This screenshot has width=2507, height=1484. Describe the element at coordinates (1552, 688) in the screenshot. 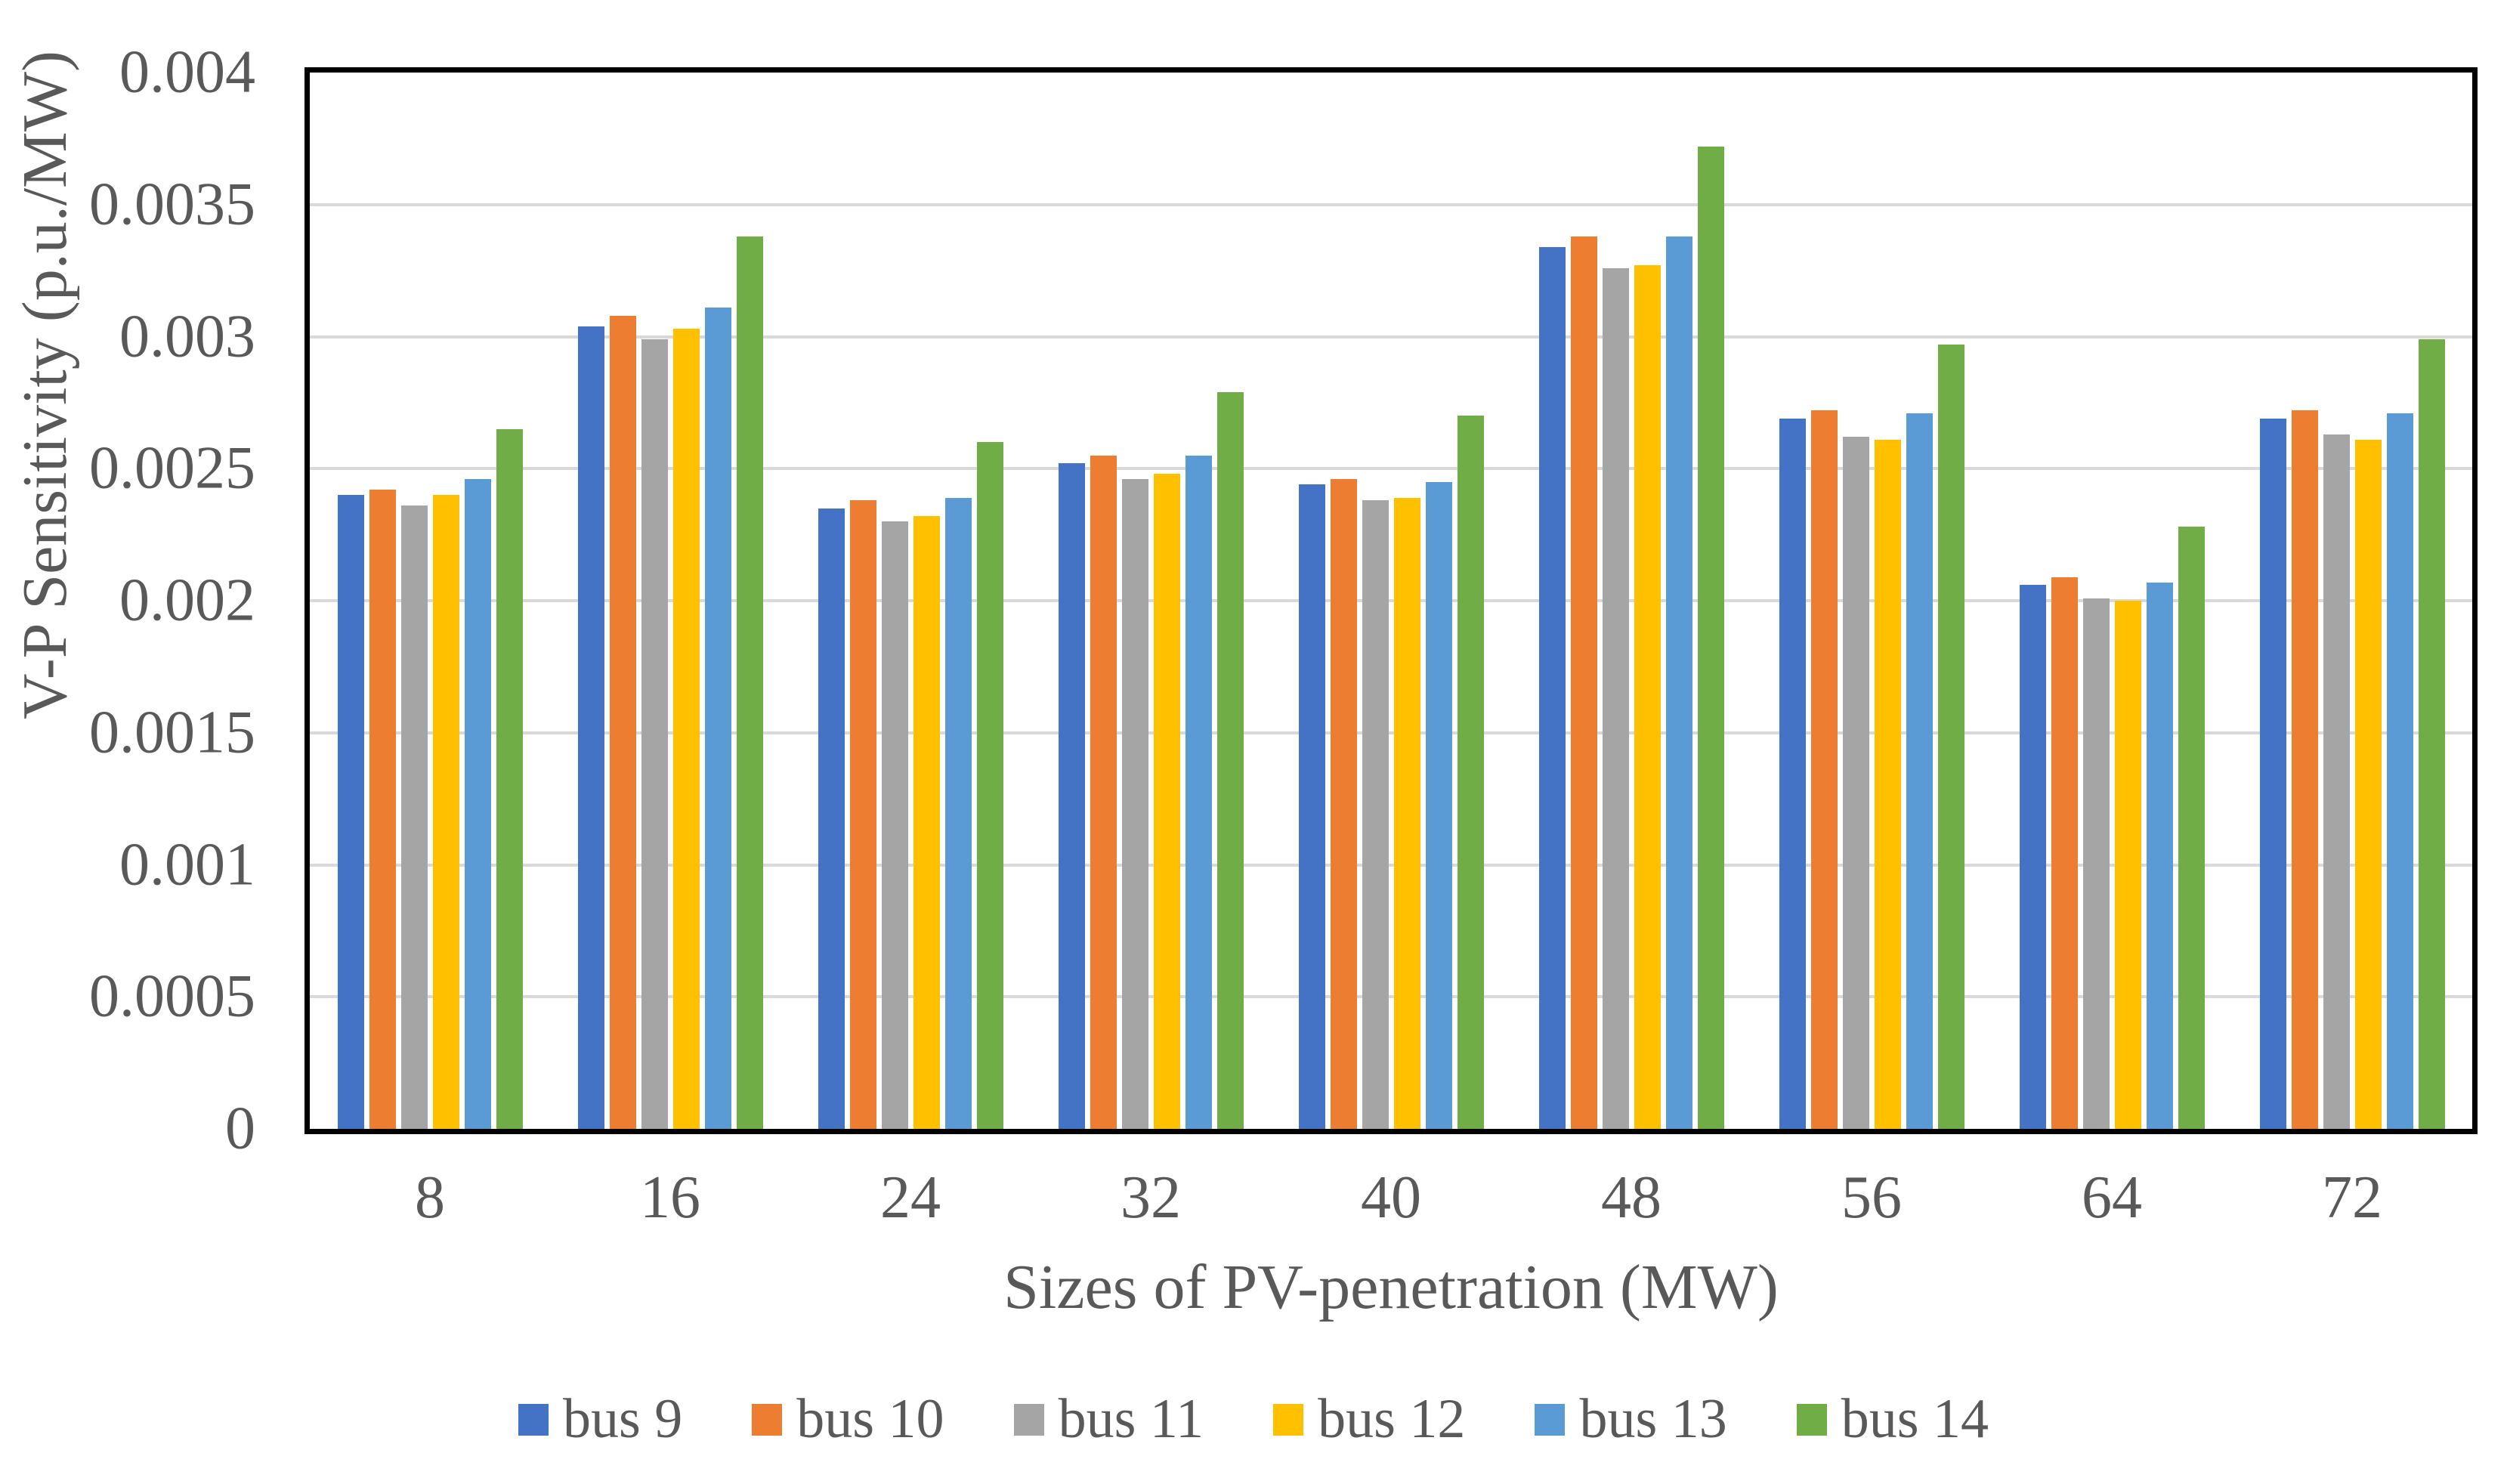

I see `bar-bus-9-x48` at that location.